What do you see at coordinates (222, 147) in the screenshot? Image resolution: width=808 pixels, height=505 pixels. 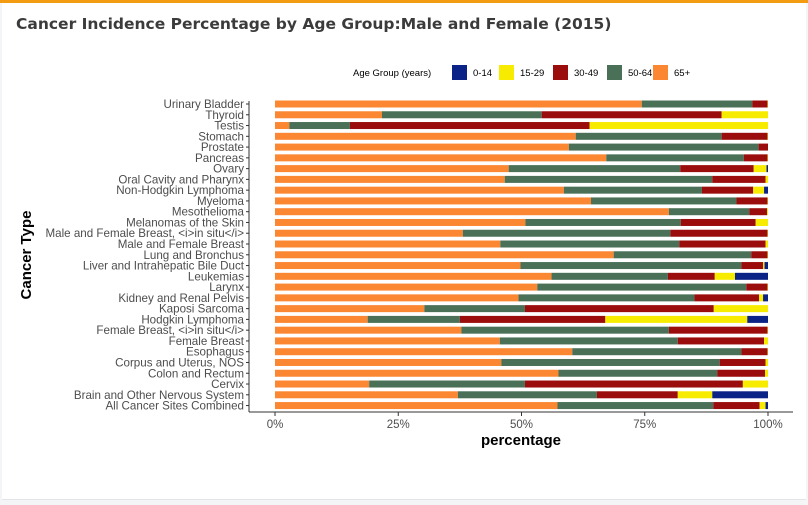 I see `category-label: Prostate` at bounding box center [222, 147].